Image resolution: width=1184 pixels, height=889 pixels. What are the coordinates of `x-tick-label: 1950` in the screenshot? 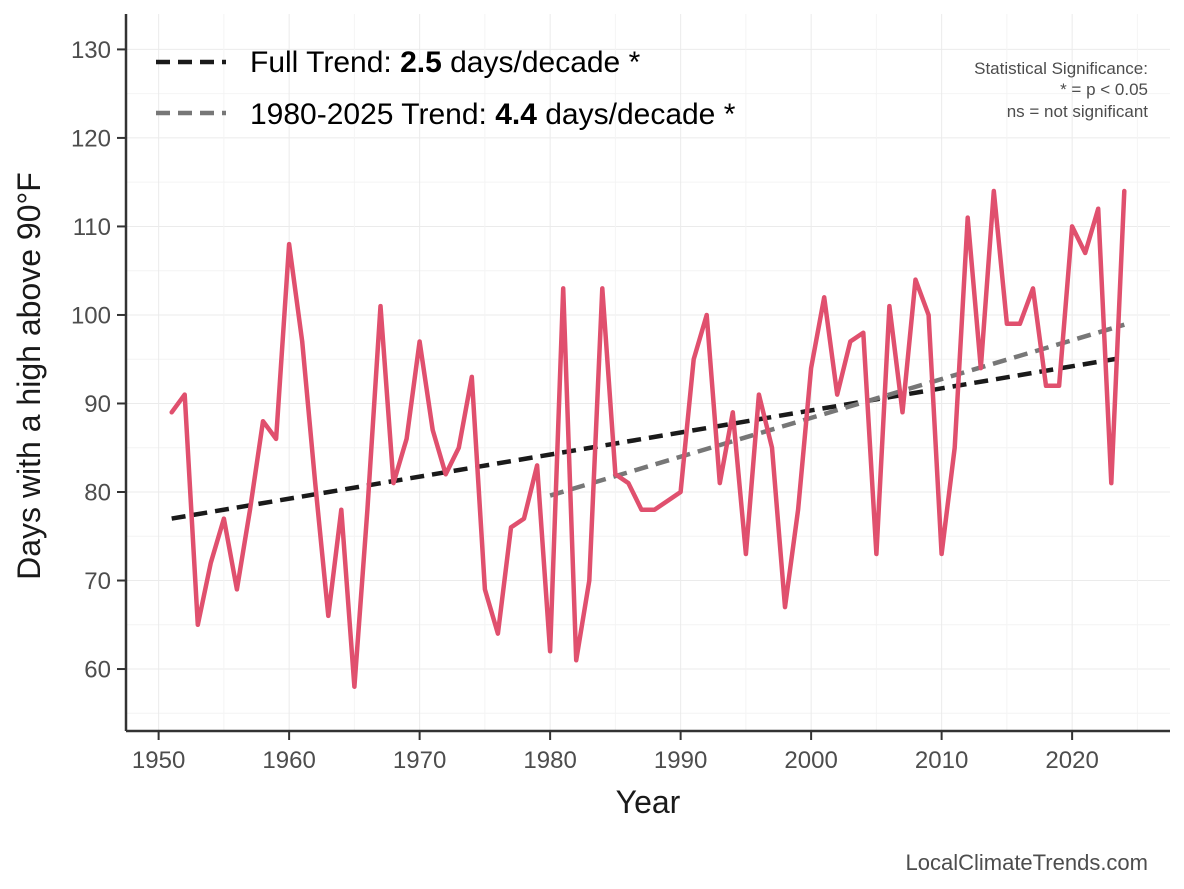 It's located at (158, 760).